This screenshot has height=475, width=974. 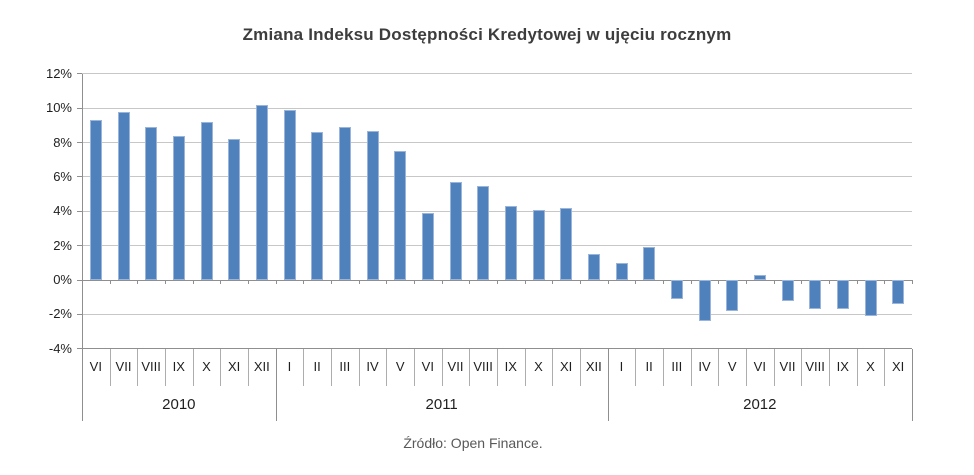 What do you see at coordinates (732, 295) in the screenshot?
I see `bar-2012-V` at bounding box center [732, 295].